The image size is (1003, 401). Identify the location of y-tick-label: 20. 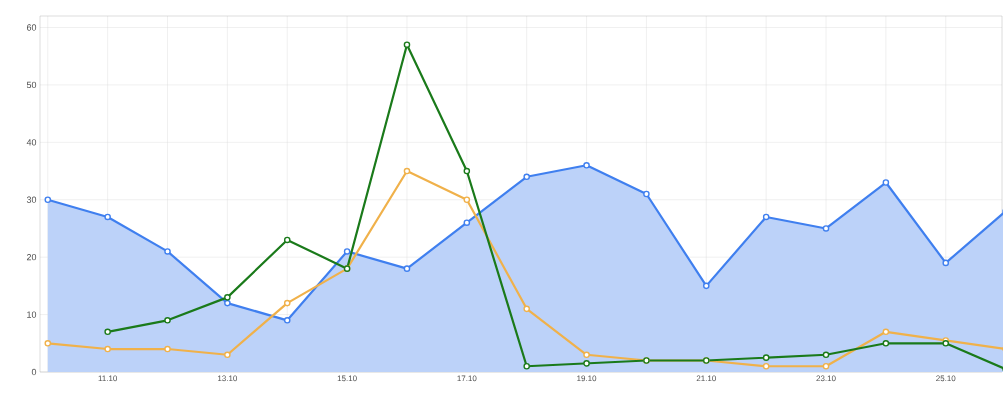
(31, 257).